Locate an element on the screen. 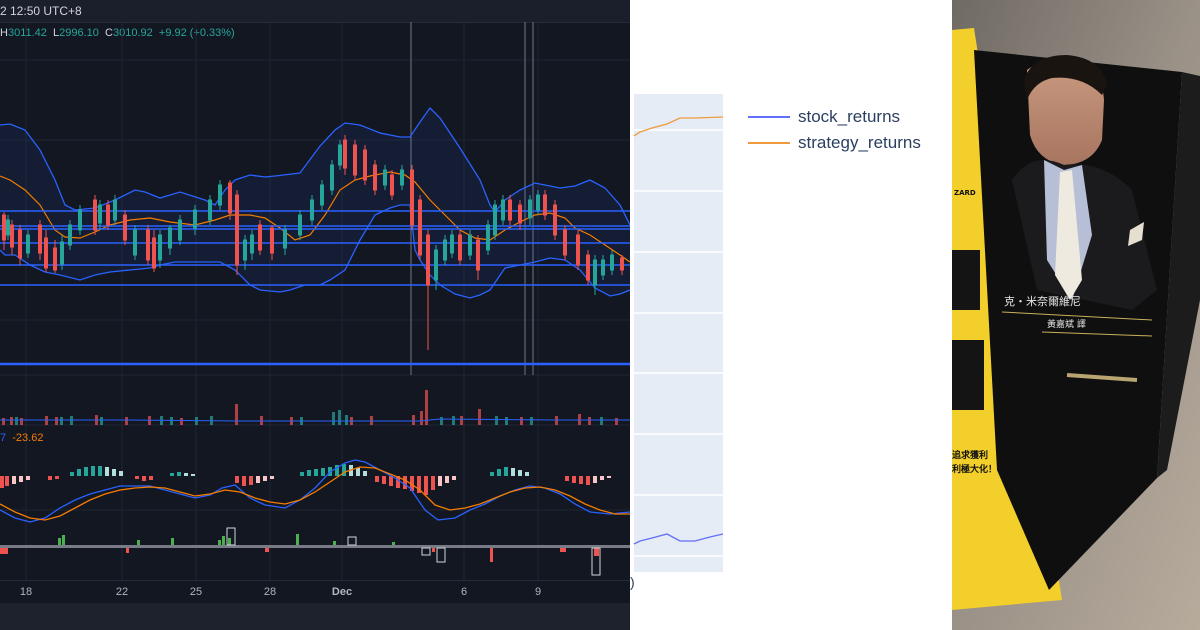 This screenshot has height=630, width=1200. x-tick: 6 is located at coordinates (464, 592).